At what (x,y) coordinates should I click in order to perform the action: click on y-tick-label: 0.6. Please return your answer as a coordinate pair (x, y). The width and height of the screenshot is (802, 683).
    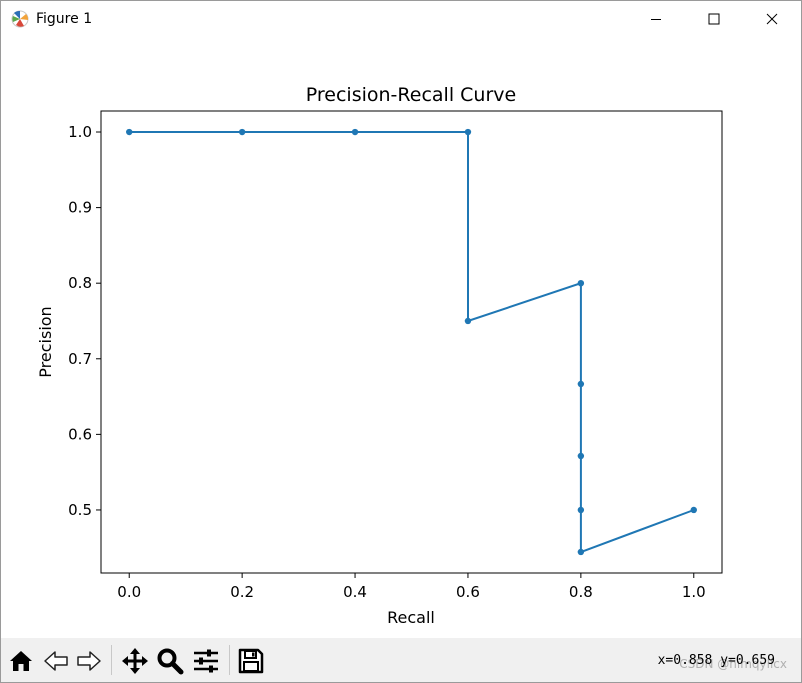
    Looking at the image, I should click on (80, 434).